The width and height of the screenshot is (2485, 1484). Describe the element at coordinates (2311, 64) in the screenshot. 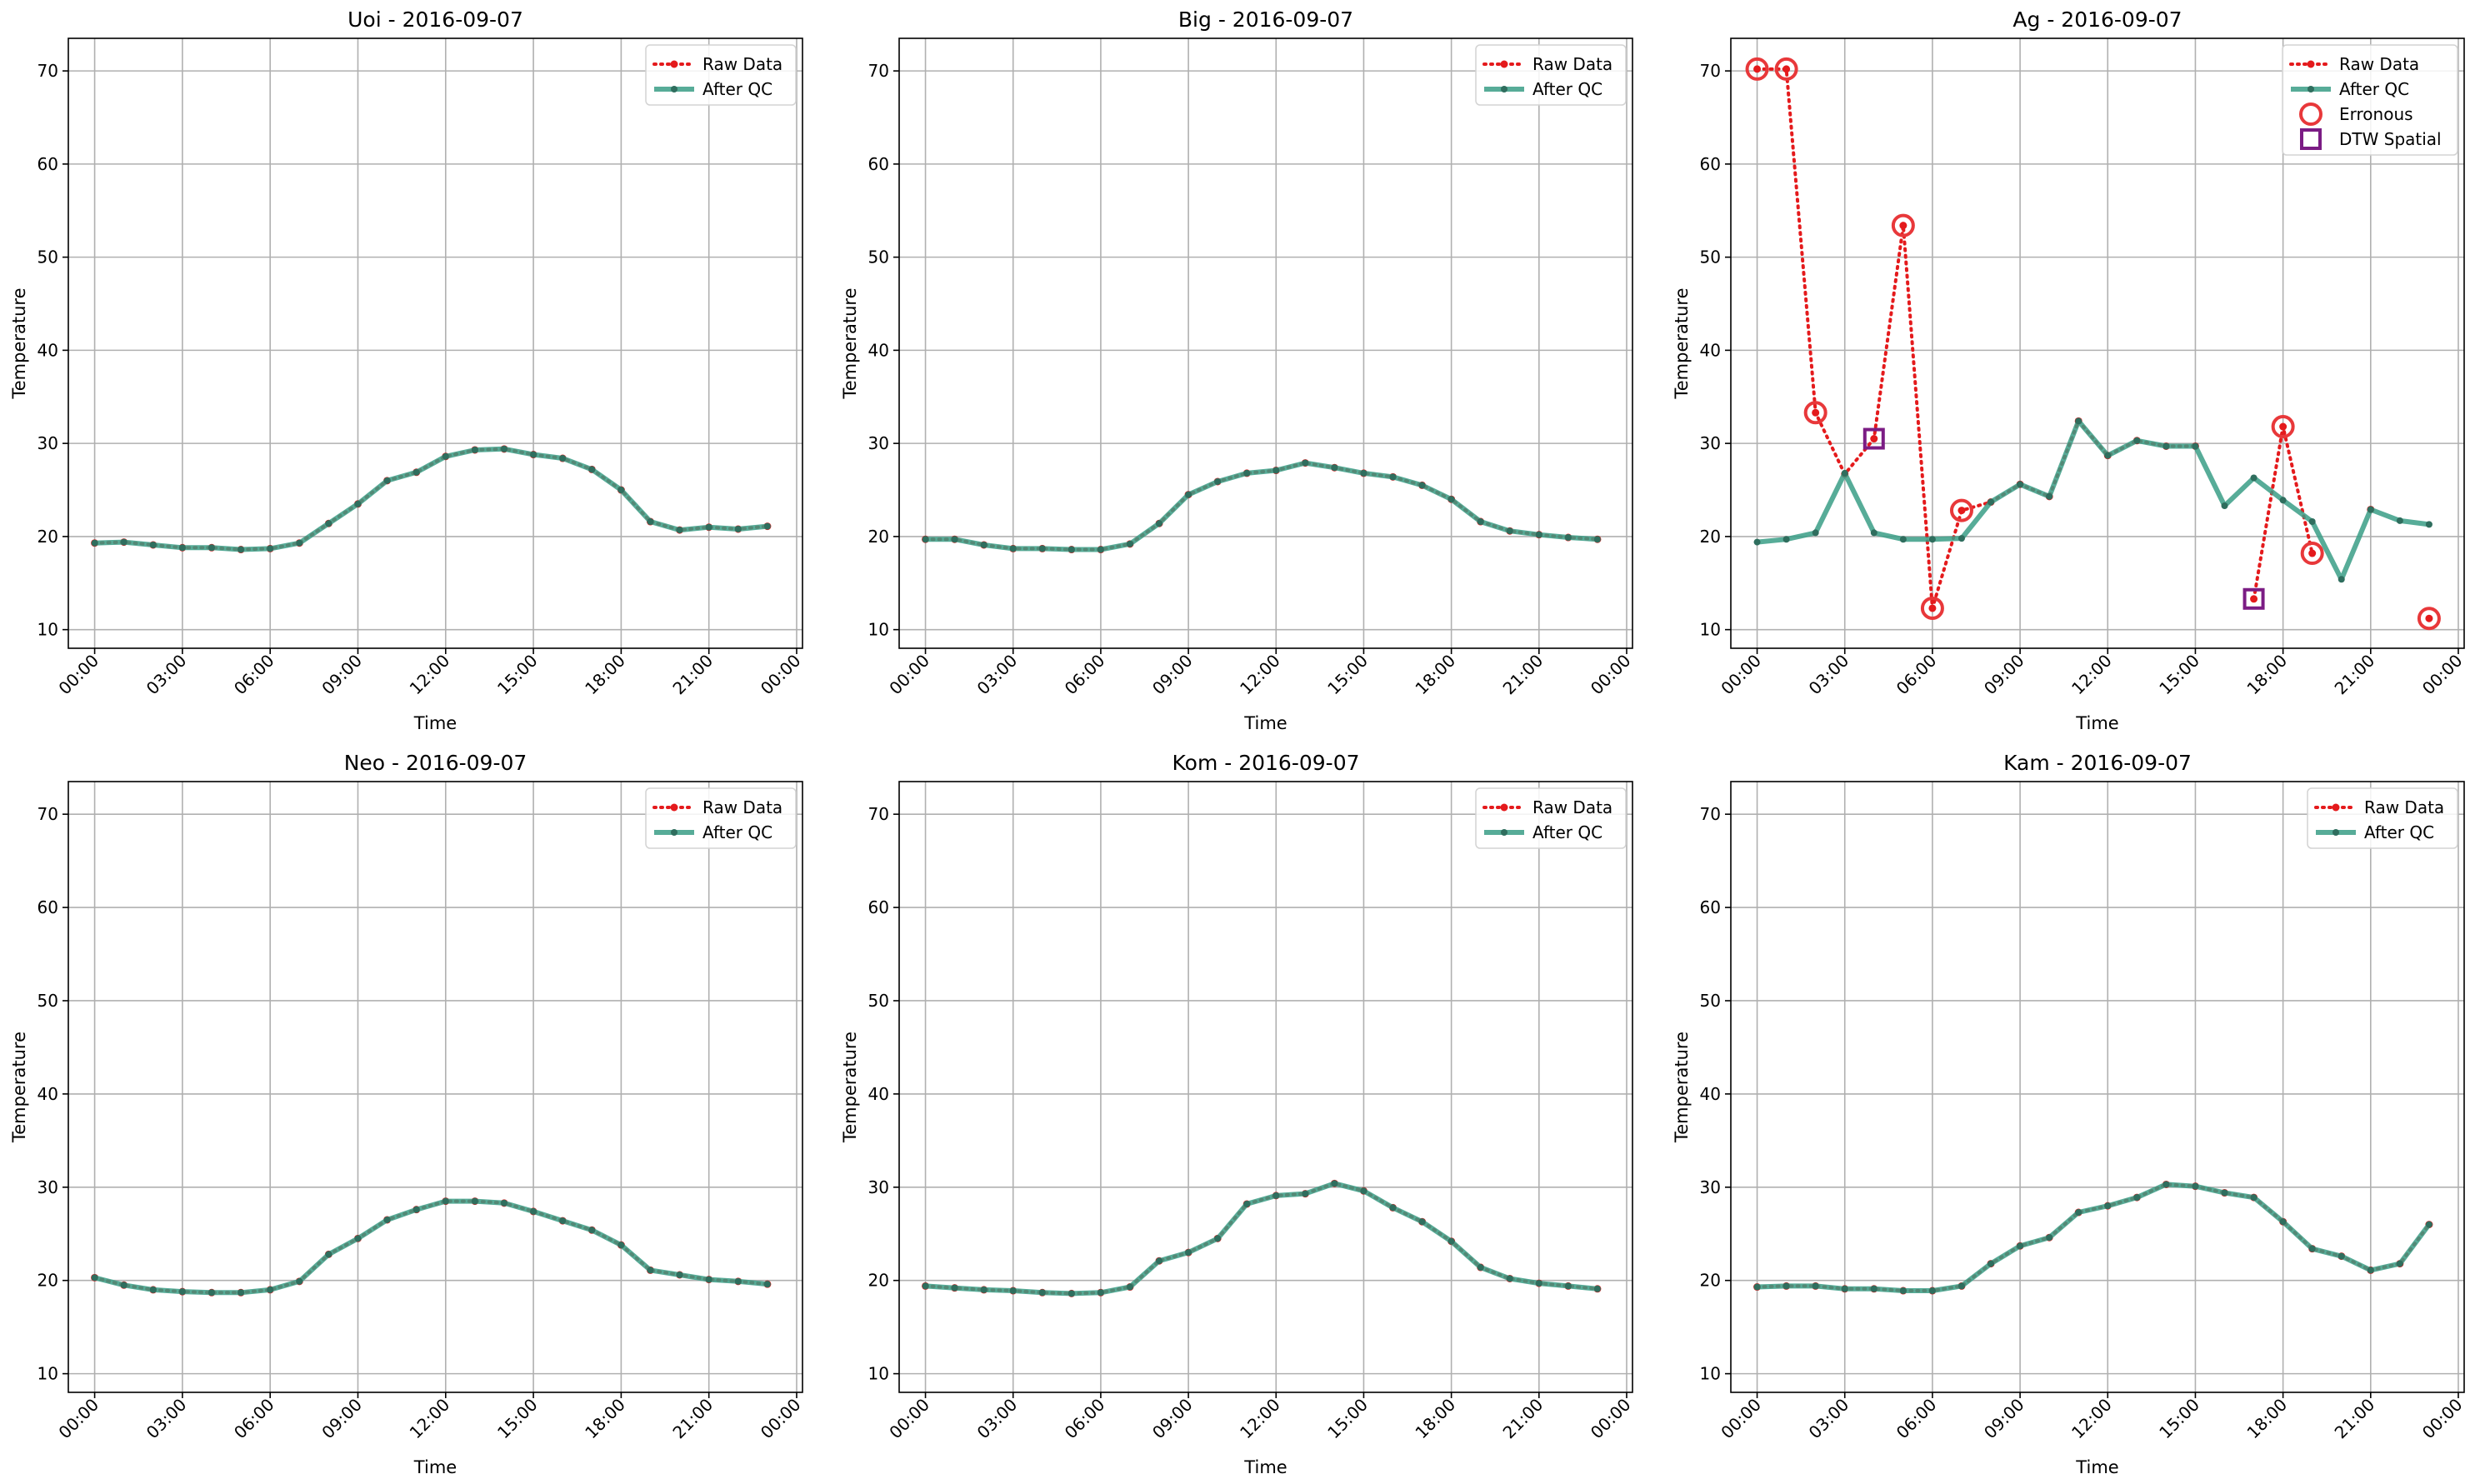

I see `legend-swatch-raw-point` at that location.